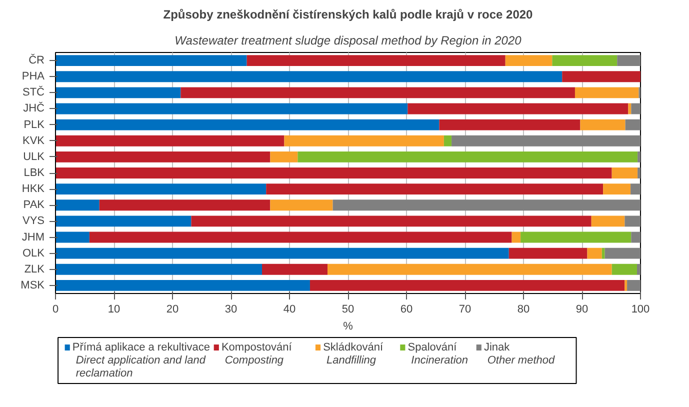 The height and width of the screenshot is (407, 689). I want to click on x-tick-label: 30, so click(231, 310).